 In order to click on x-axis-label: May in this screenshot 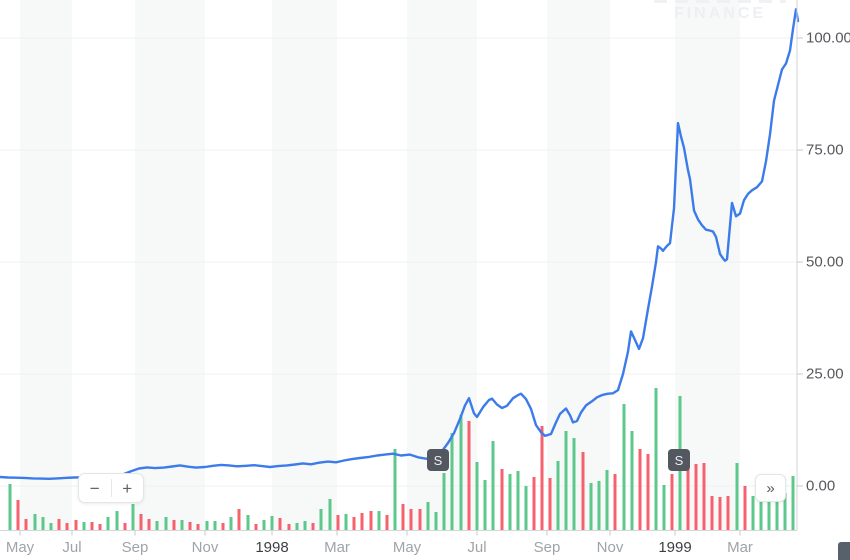, I will do `click(20, 547)`.